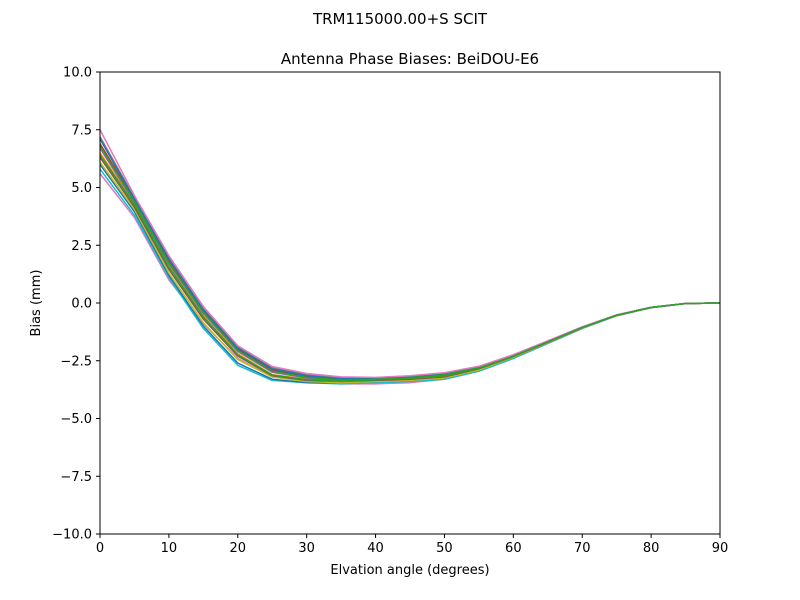  What do you see at coordinates (100, 548) in the screenshot?
I see `x-tick-label: 0` at bounding box center [100, 548].